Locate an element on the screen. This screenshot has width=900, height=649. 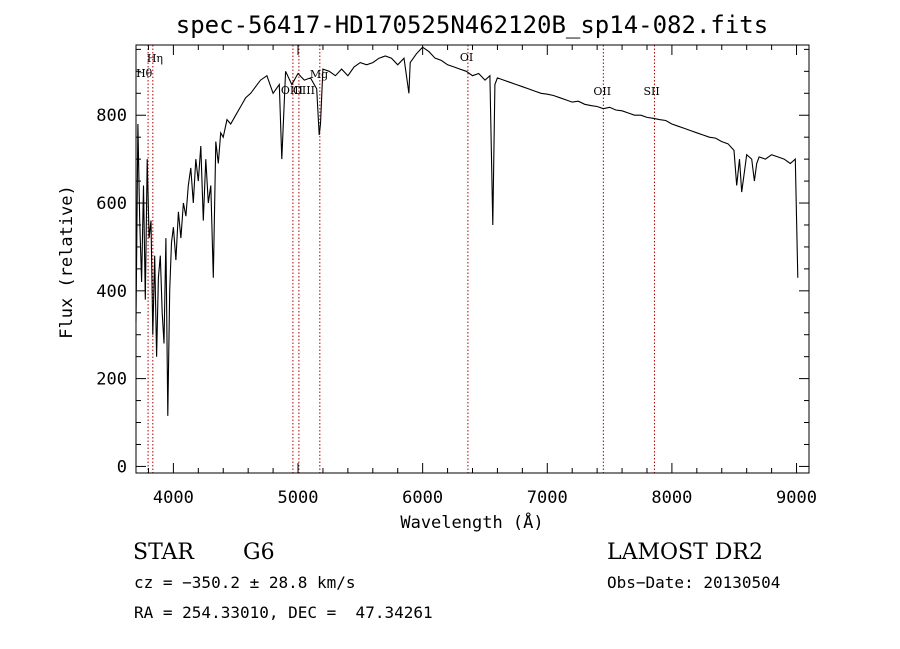
reference-line-label: OI is located at coordinates (466, 57).